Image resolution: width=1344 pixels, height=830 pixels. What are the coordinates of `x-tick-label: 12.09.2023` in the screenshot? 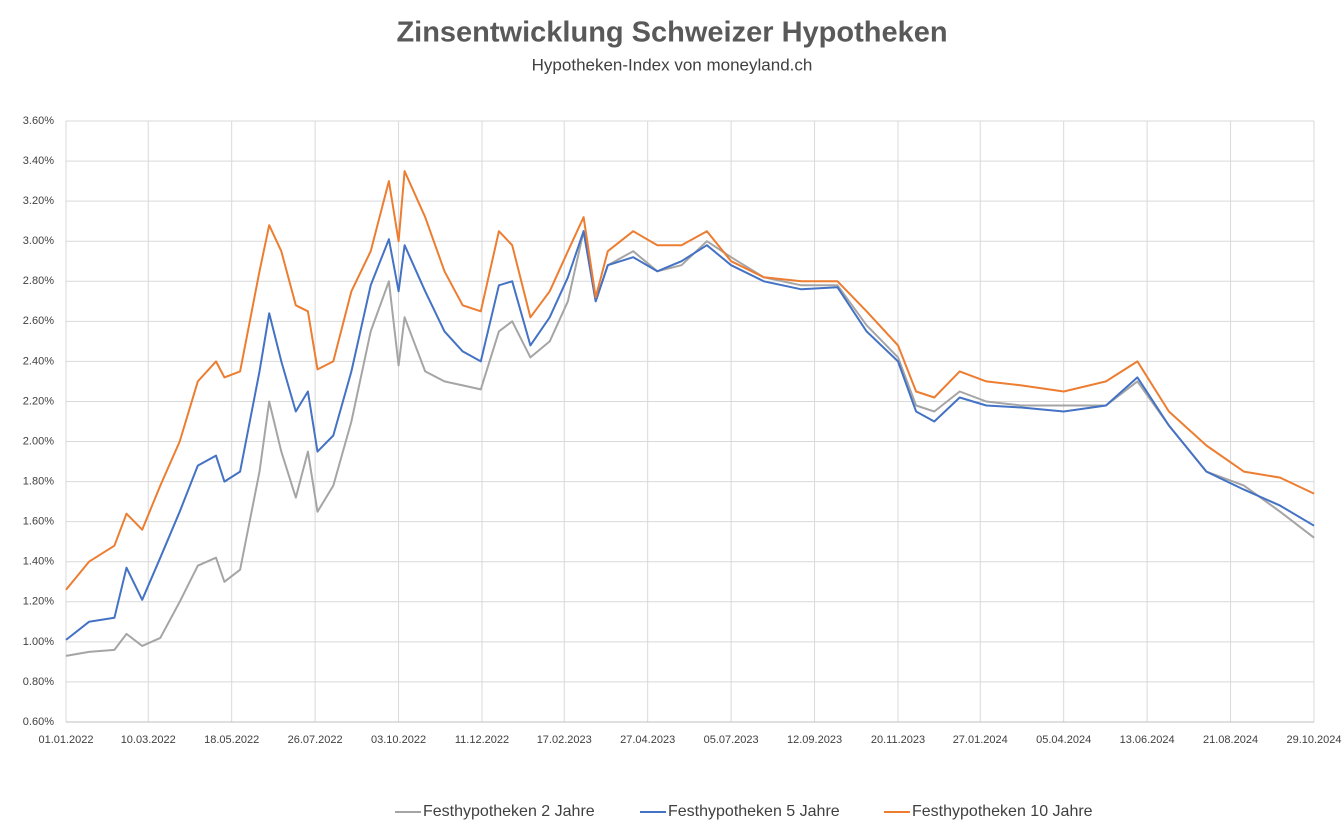 It's located at (814, 740).